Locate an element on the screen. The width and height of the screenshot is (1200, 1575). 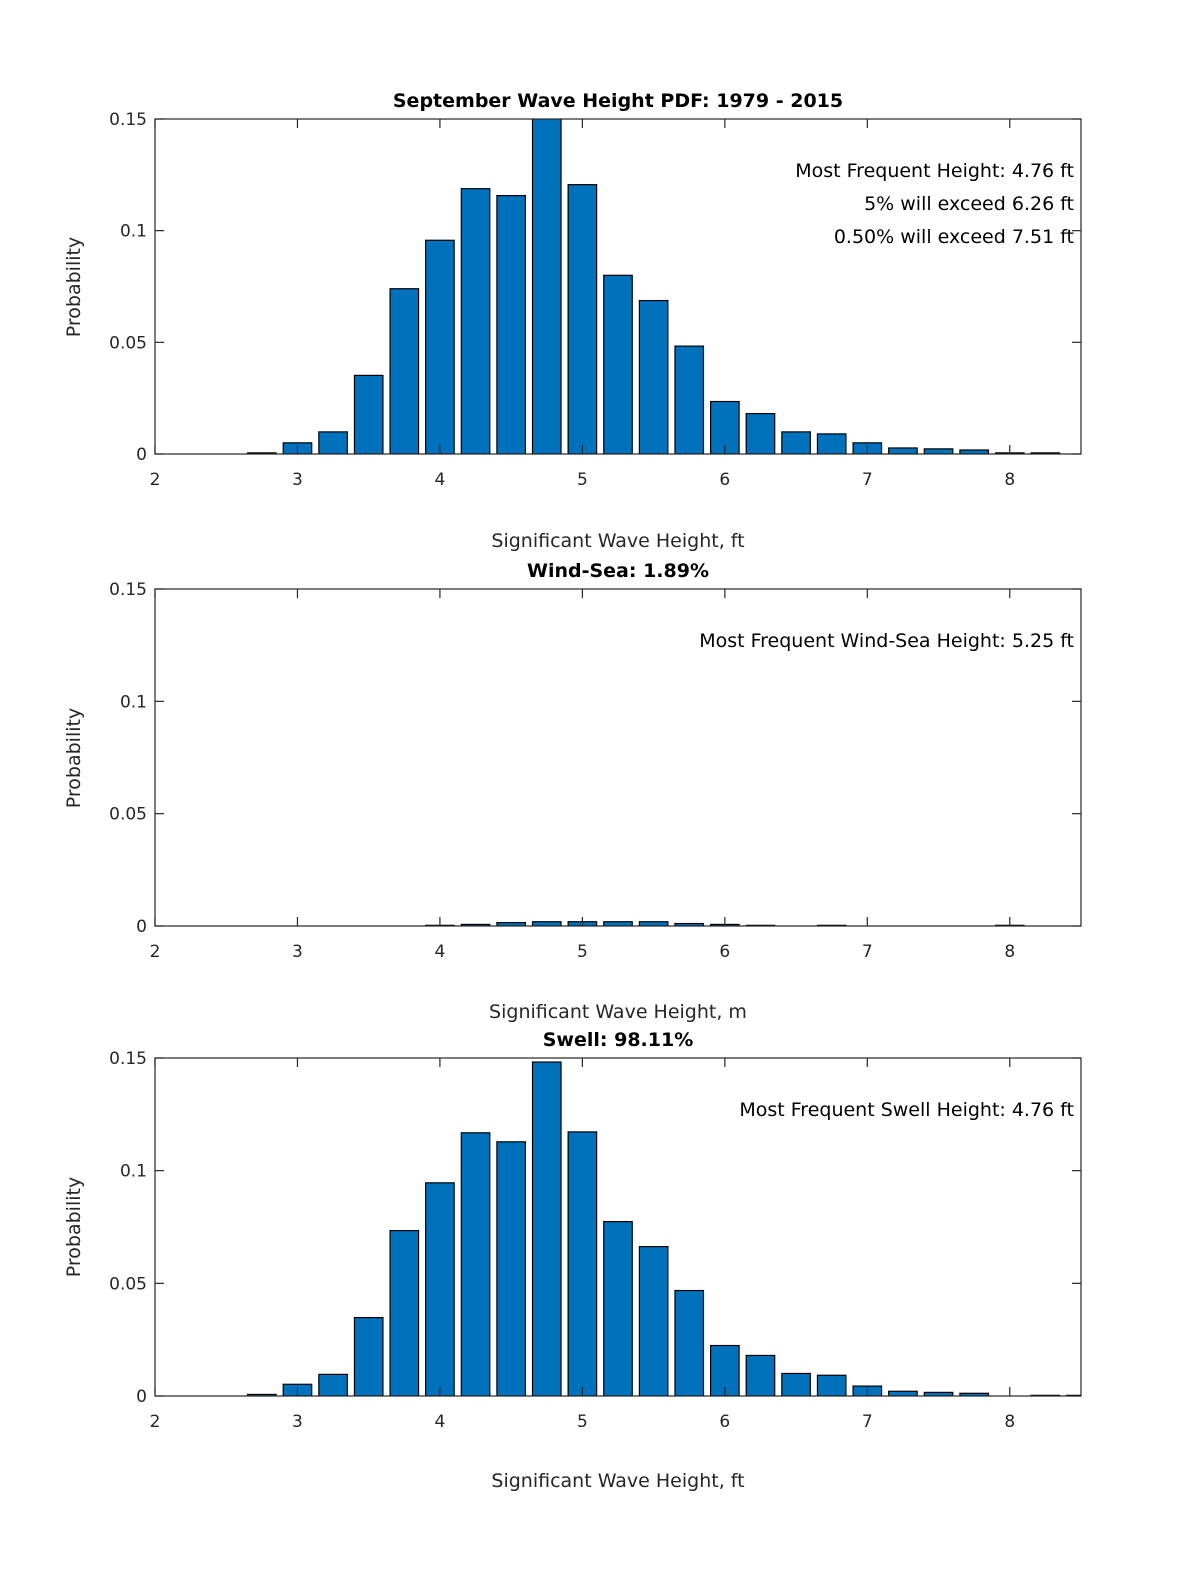
subplot-title: Wind-Sea: 1.89% is located at coordinates (618, 571).